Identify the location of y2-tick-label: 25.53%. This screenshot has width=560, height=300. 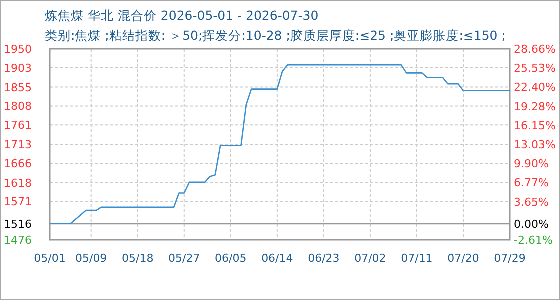
(535, 69).